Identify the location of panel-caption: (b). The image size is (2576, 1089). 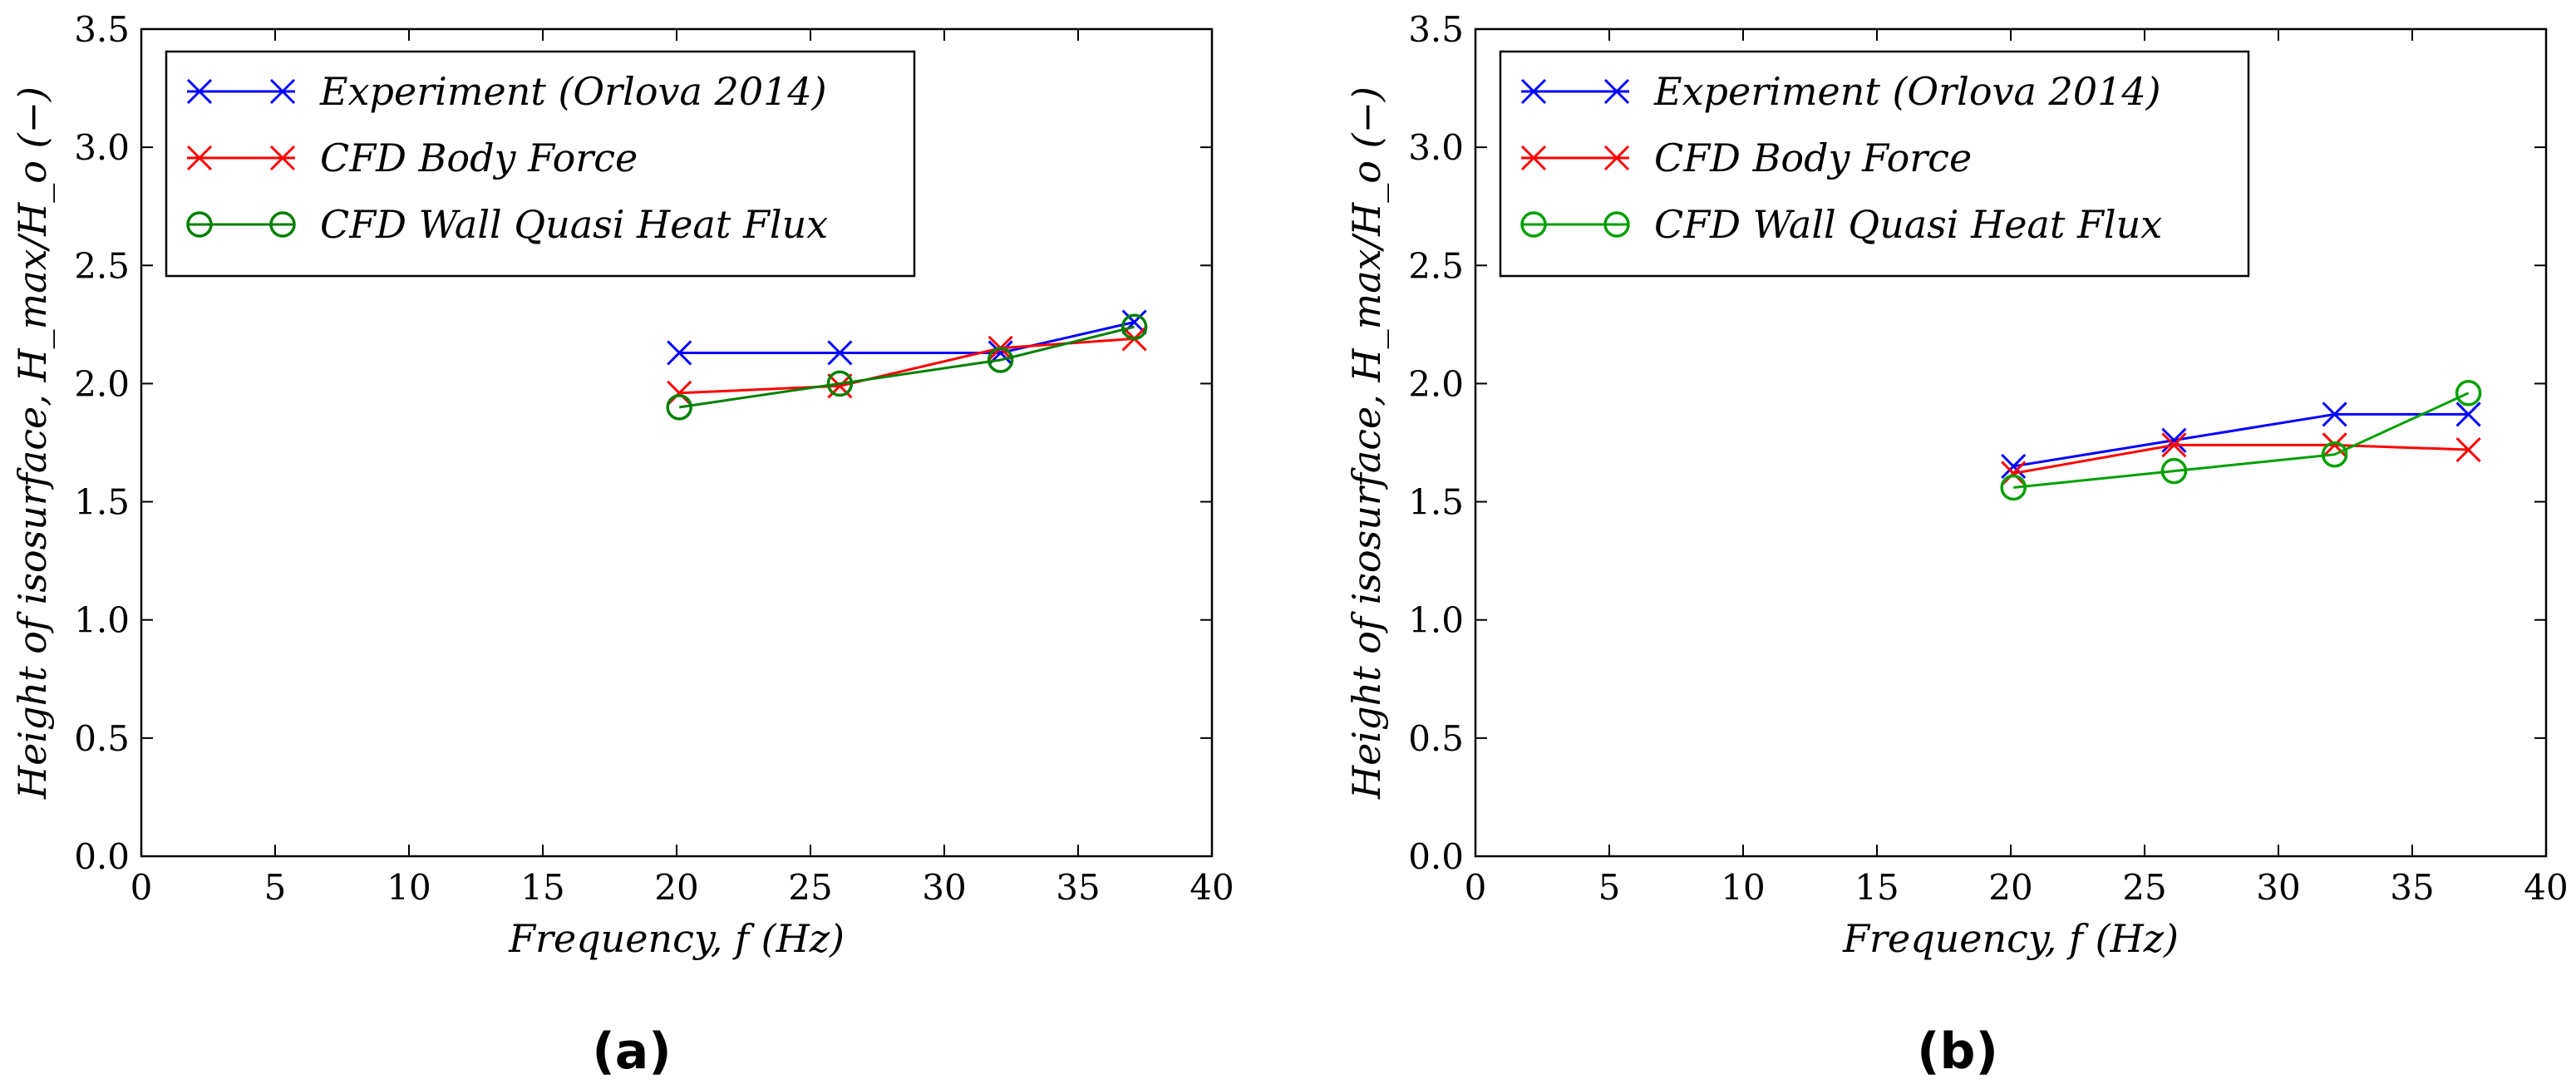
(1957, 1051).